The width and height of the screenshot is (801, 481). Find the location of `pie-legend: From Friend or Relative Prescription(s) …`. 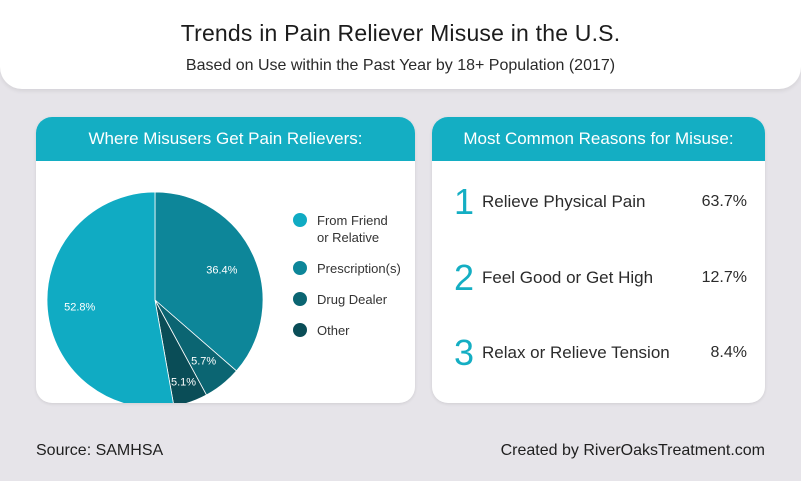

pie-legend: From Friend or Relative Prescription(s) … is located at coordinates (354, 275).